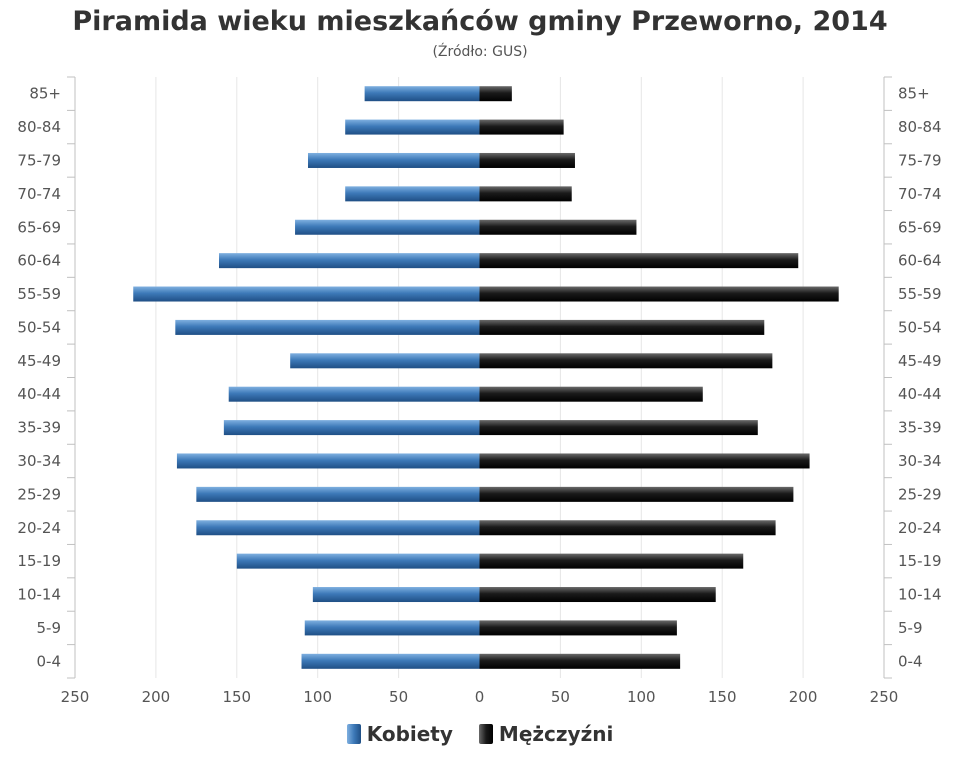 The width and height of the screenshot is (960, 768). I want to click on category-label-right: 25-29, so click(920, 494).